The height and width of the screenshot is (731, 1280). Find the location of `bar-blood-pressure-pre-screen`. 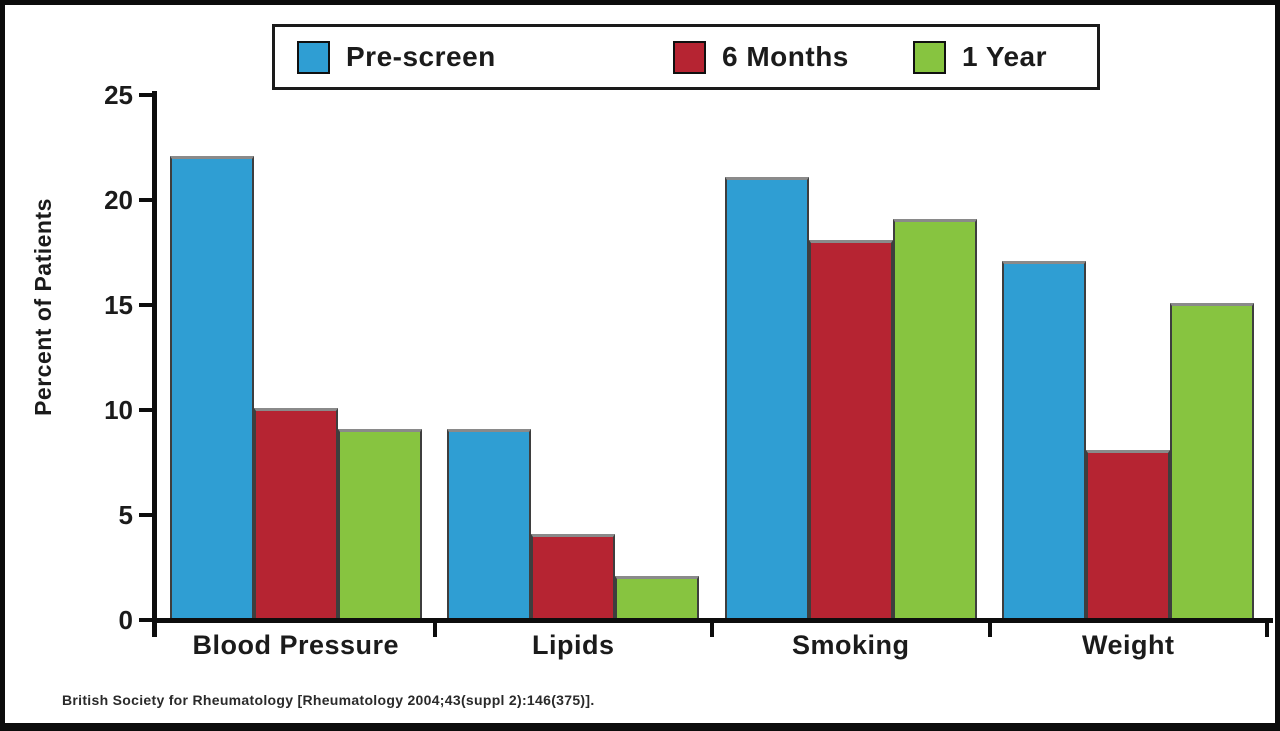

bar-blood-pressure-pre-screen is located at coordinates (211, 389).